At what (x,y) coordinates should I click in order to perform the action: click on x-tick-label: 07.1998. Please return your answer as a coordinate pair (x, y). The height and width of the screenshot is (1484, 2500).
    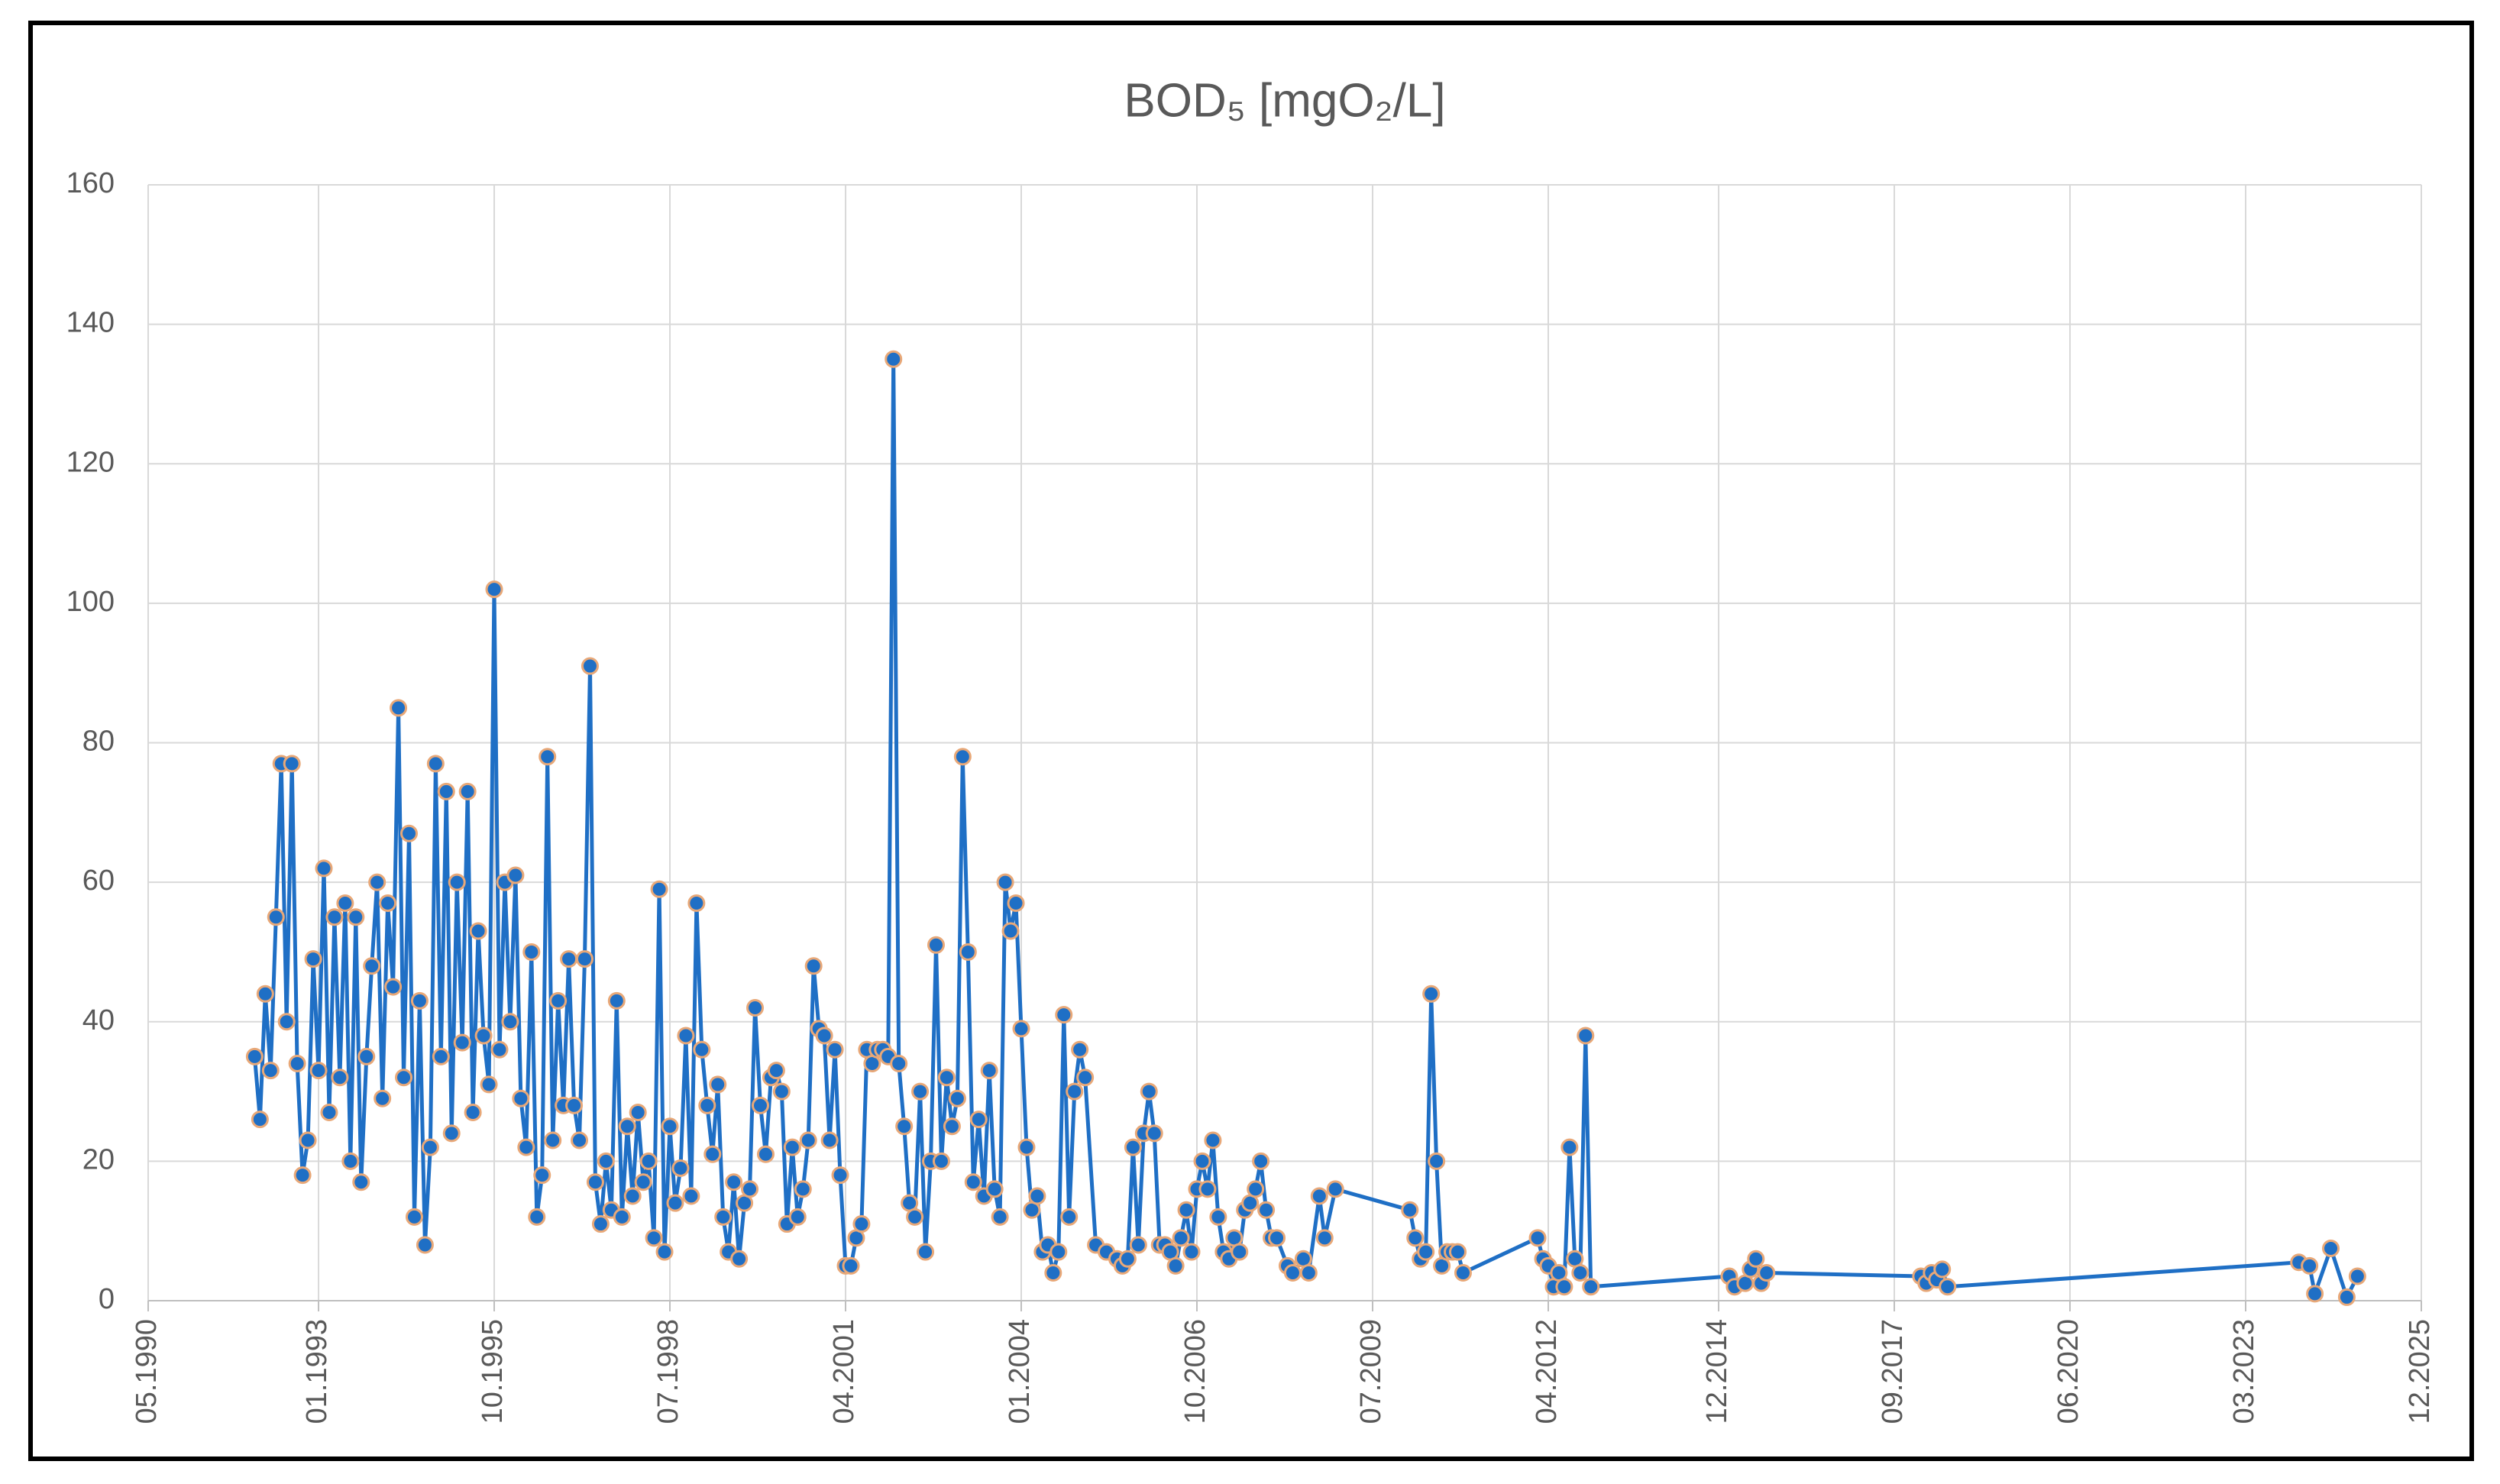
    Looking at the image, I should click on (668, 1371).